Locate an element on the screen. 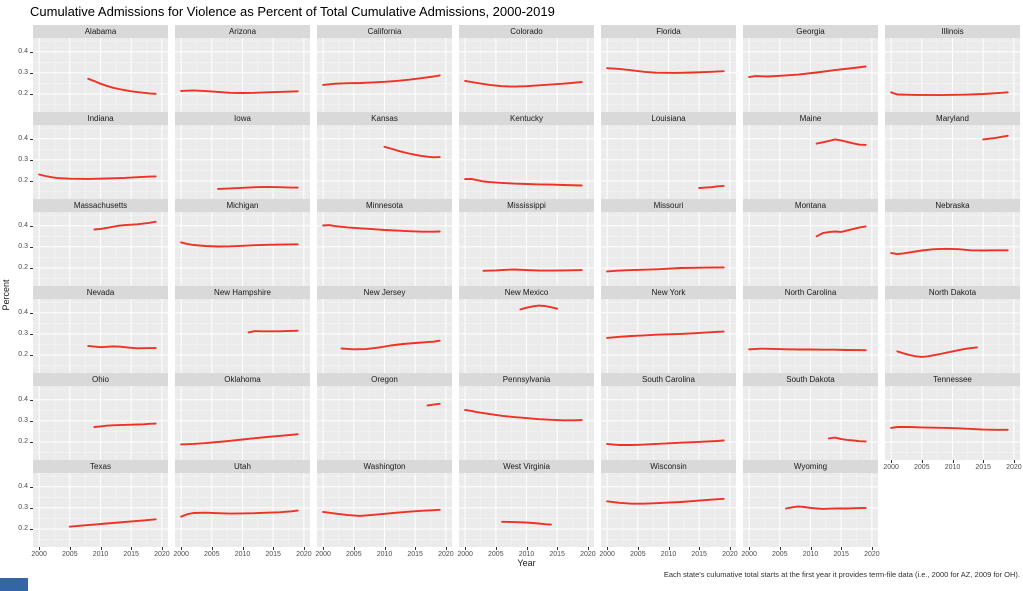 The image size is (1023, 591). trend-line-kansas is located at coordinates (412, 152).